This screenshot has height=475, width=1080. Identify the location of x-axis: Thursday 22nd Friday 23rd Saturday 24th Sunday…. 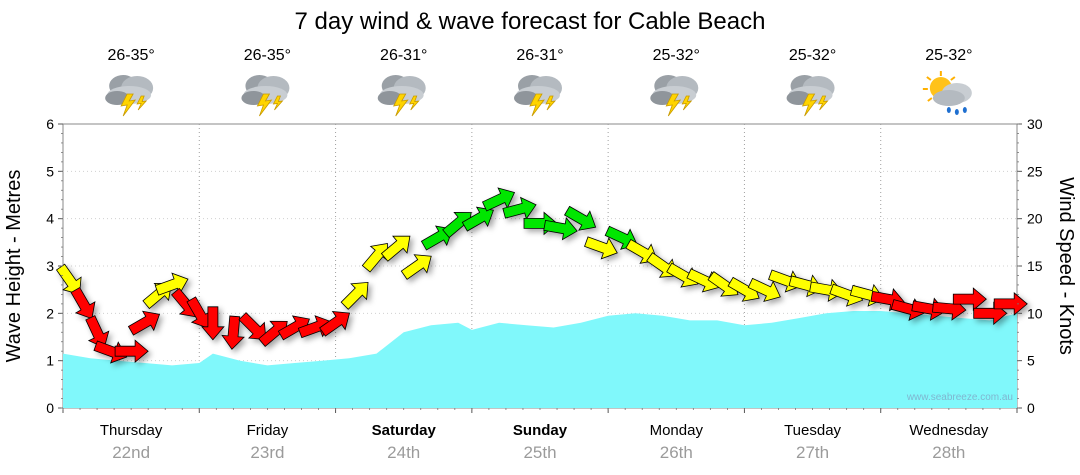
(540, 435).